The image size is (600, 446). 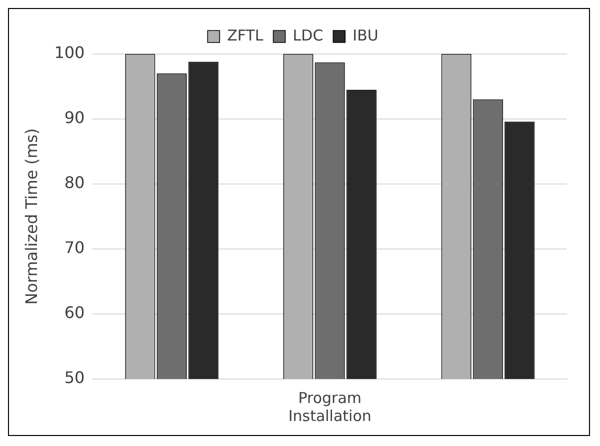 I want to click on legend-label: IBU, so click(x=365, y=35).